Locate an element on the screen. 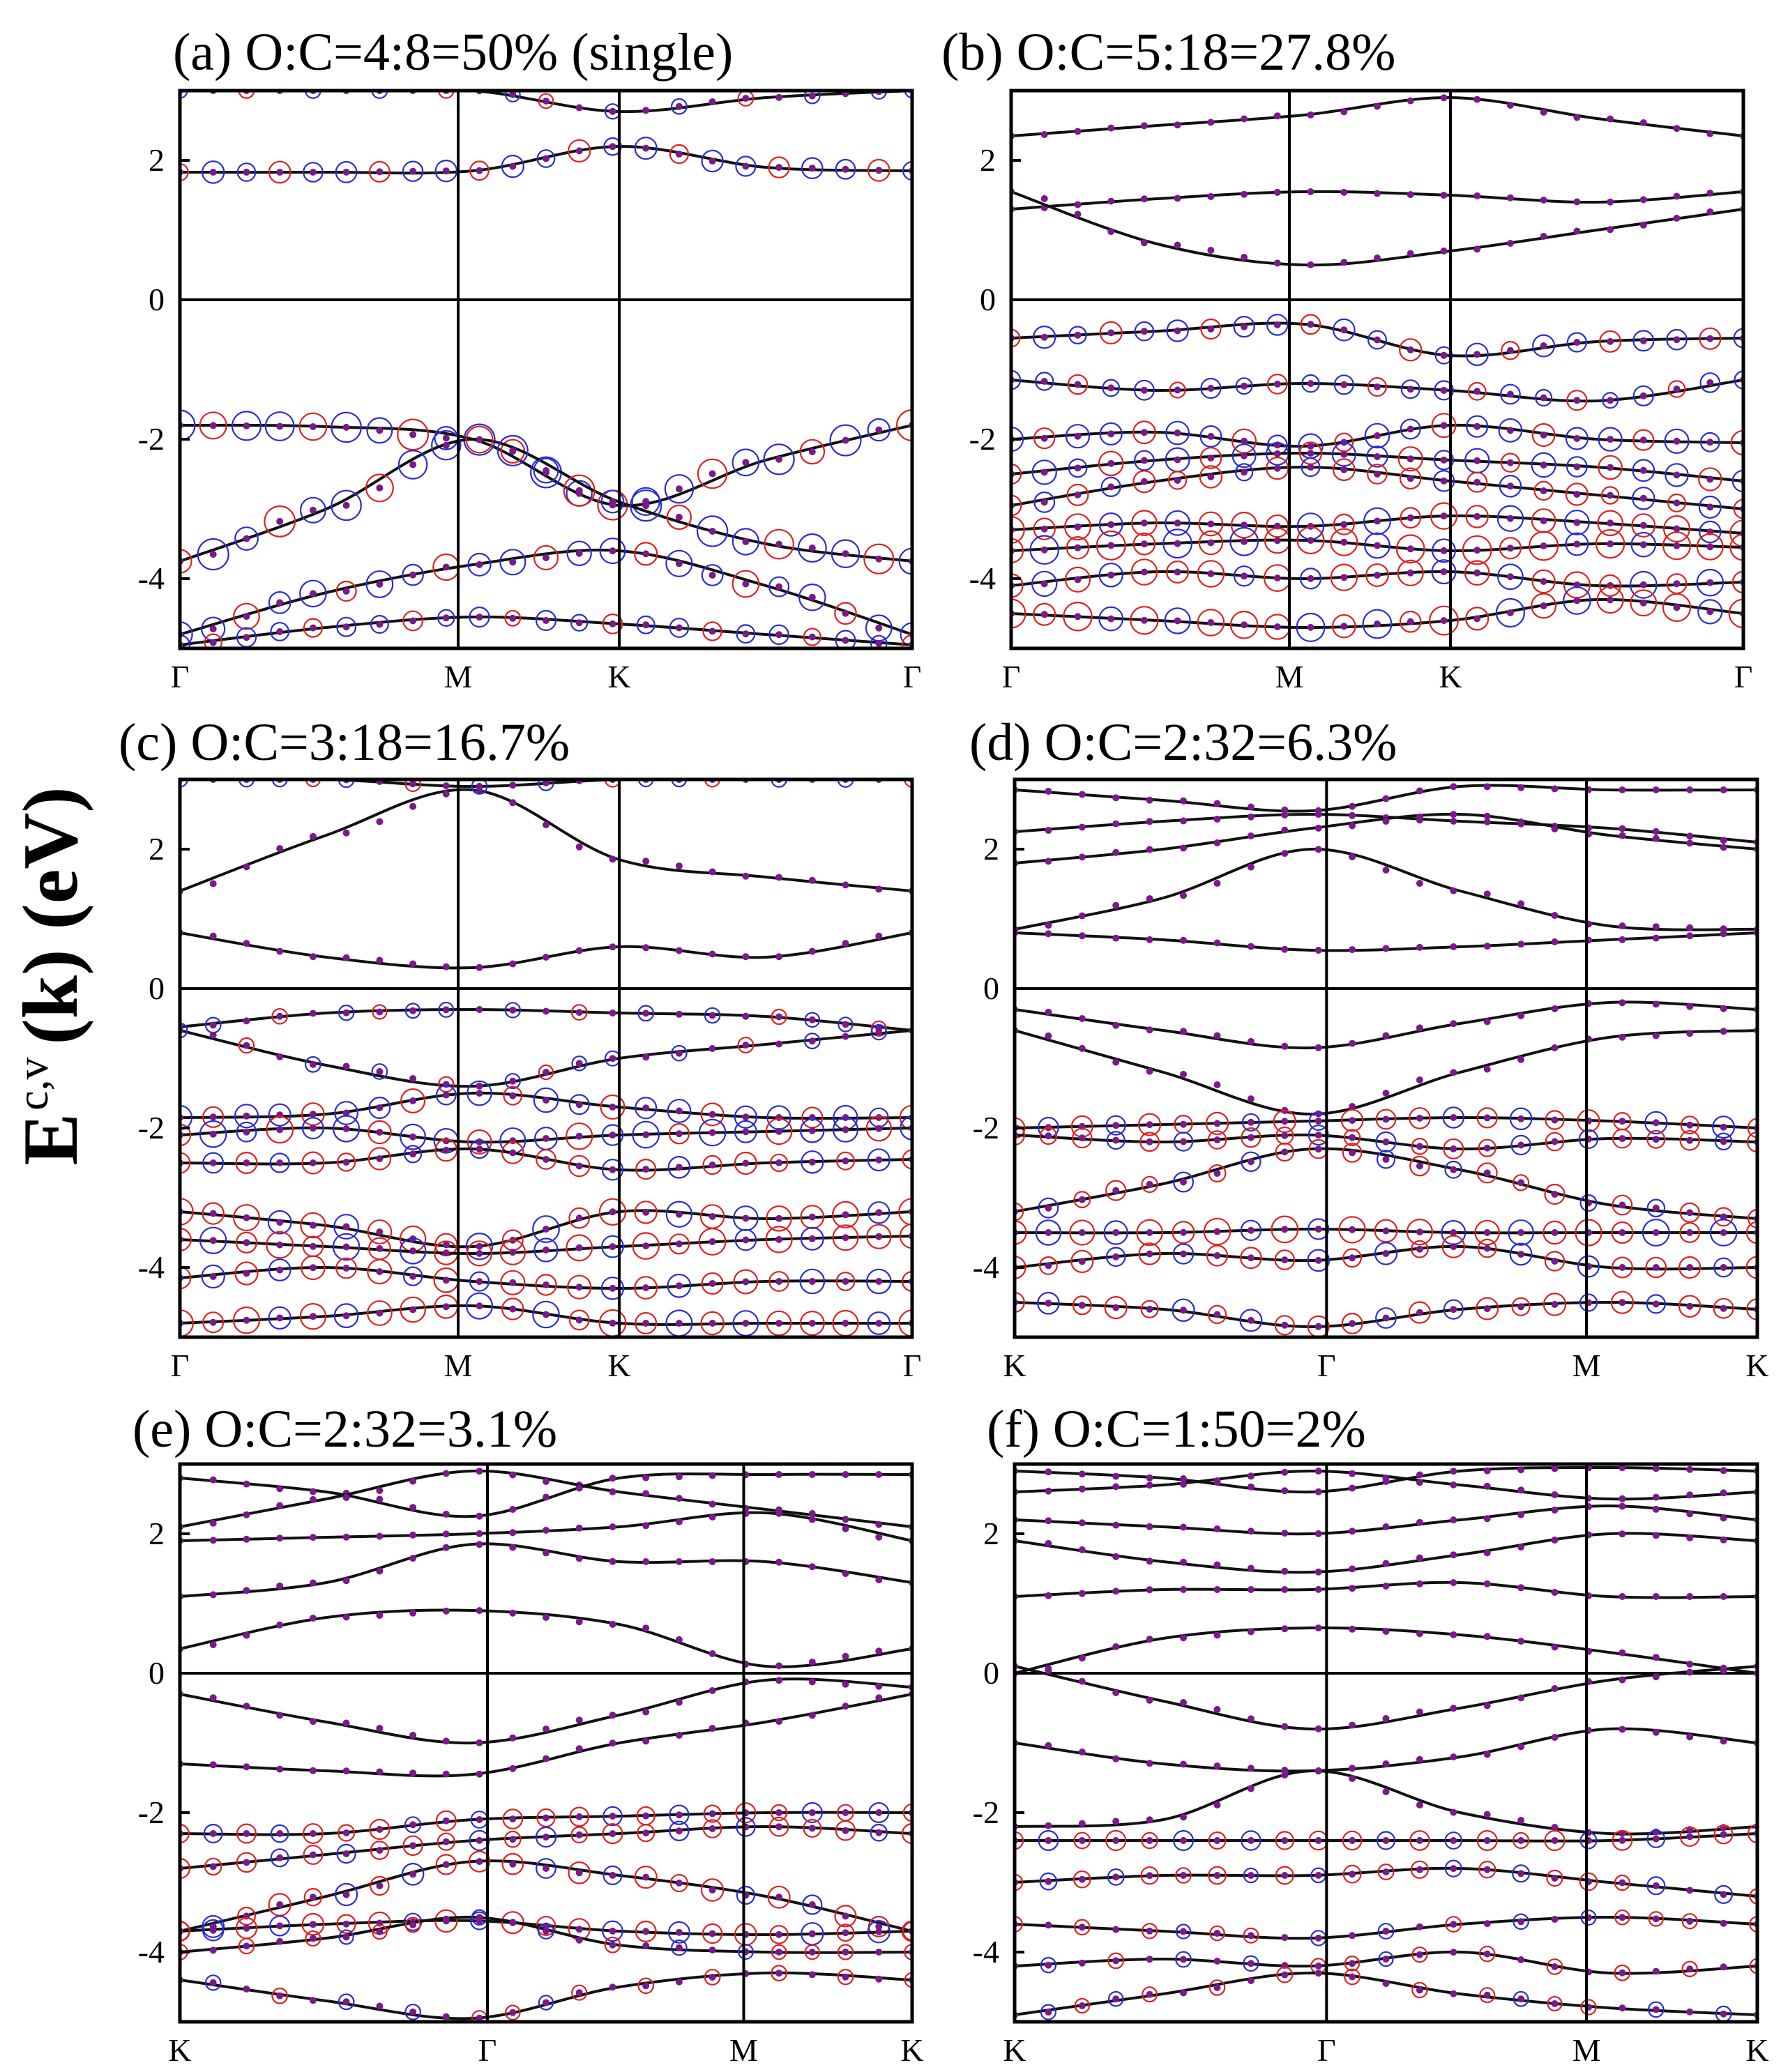 The height and width of the screenshot is (2072, 1781). band-line is located at coordinates (546, 840).